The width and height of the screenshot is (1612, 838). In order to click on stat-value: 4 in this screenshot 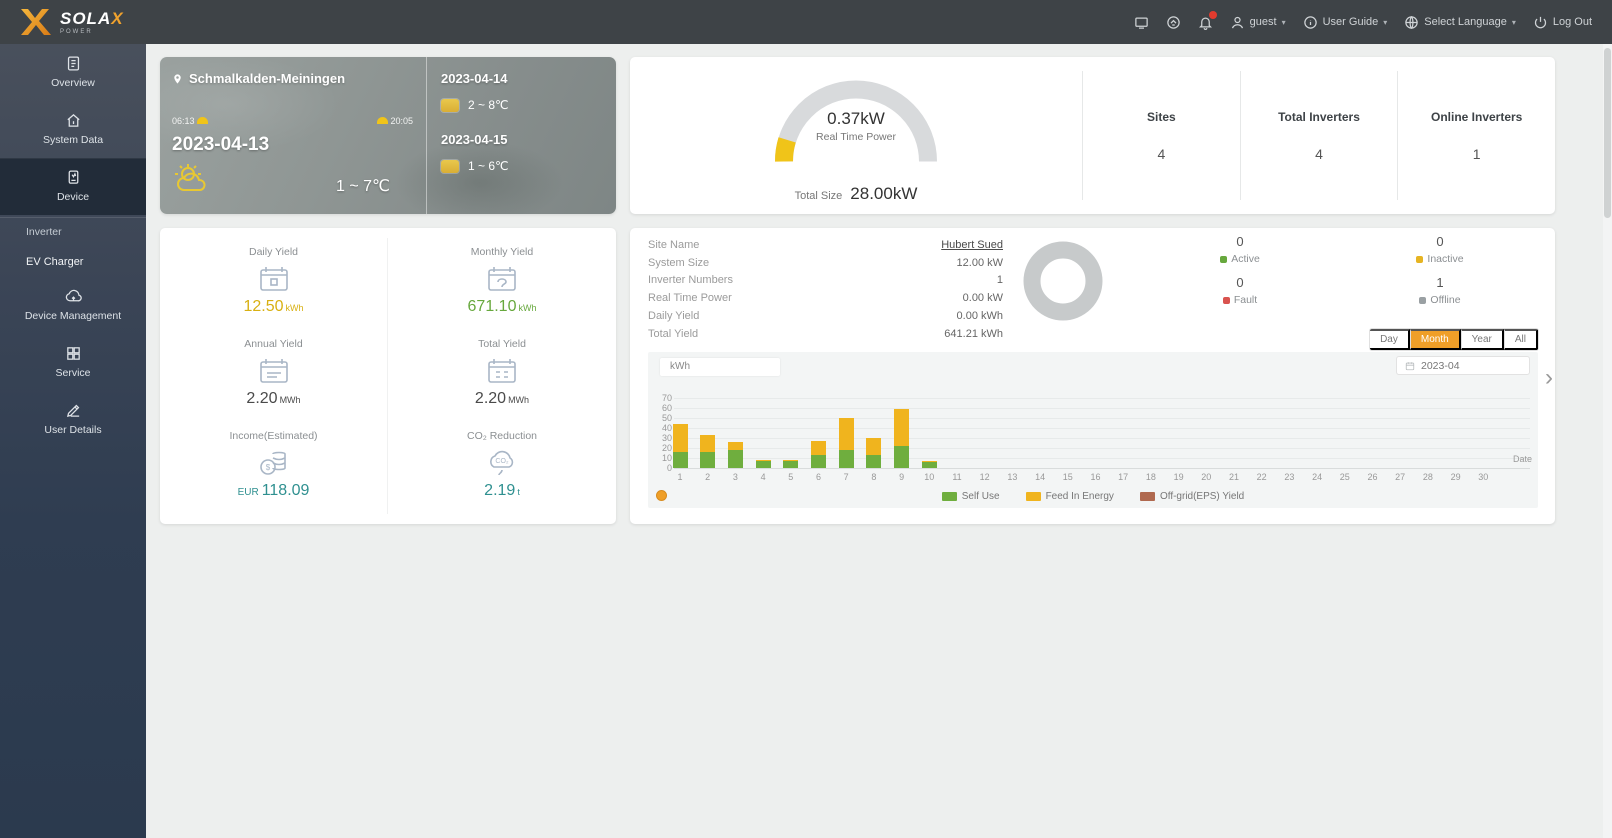, I will do `click(1161, 153)`.